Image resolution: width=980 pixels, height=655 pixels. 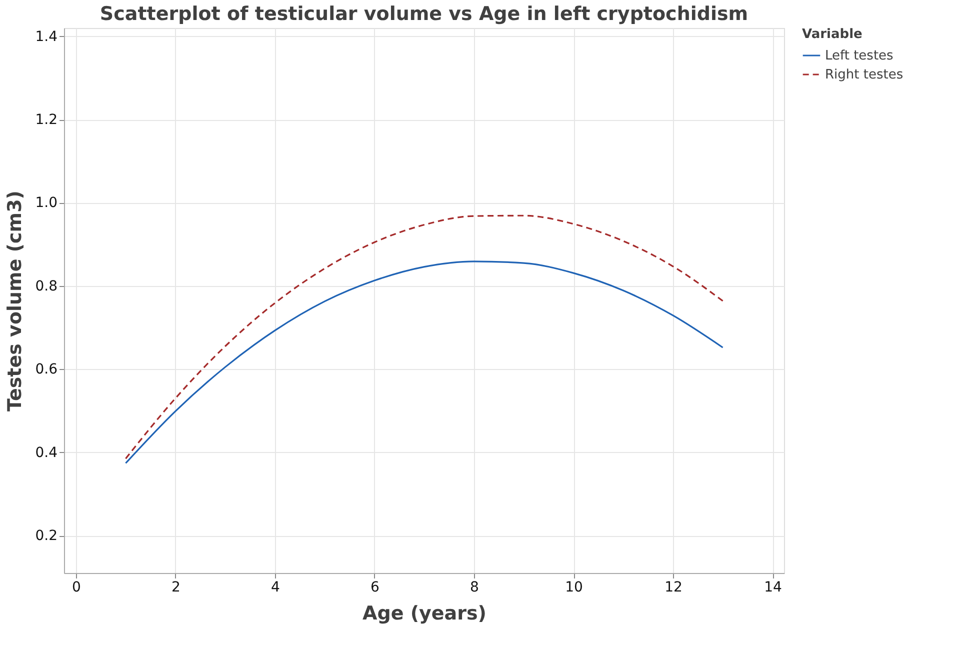 I want to click on y-tick-label: 0.8, so click(x=46, y=286).